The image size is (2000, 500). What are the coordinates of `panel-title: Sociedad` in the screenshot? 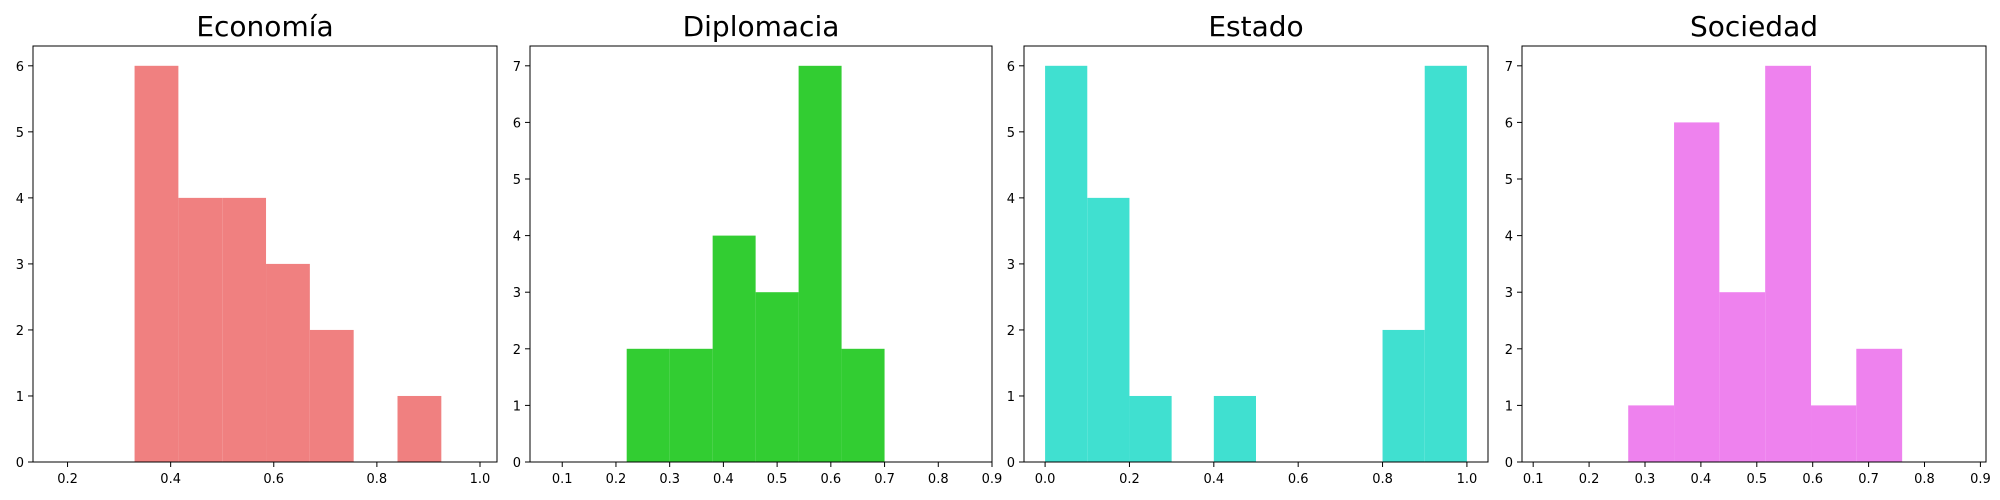 It's located at (1754, 26).